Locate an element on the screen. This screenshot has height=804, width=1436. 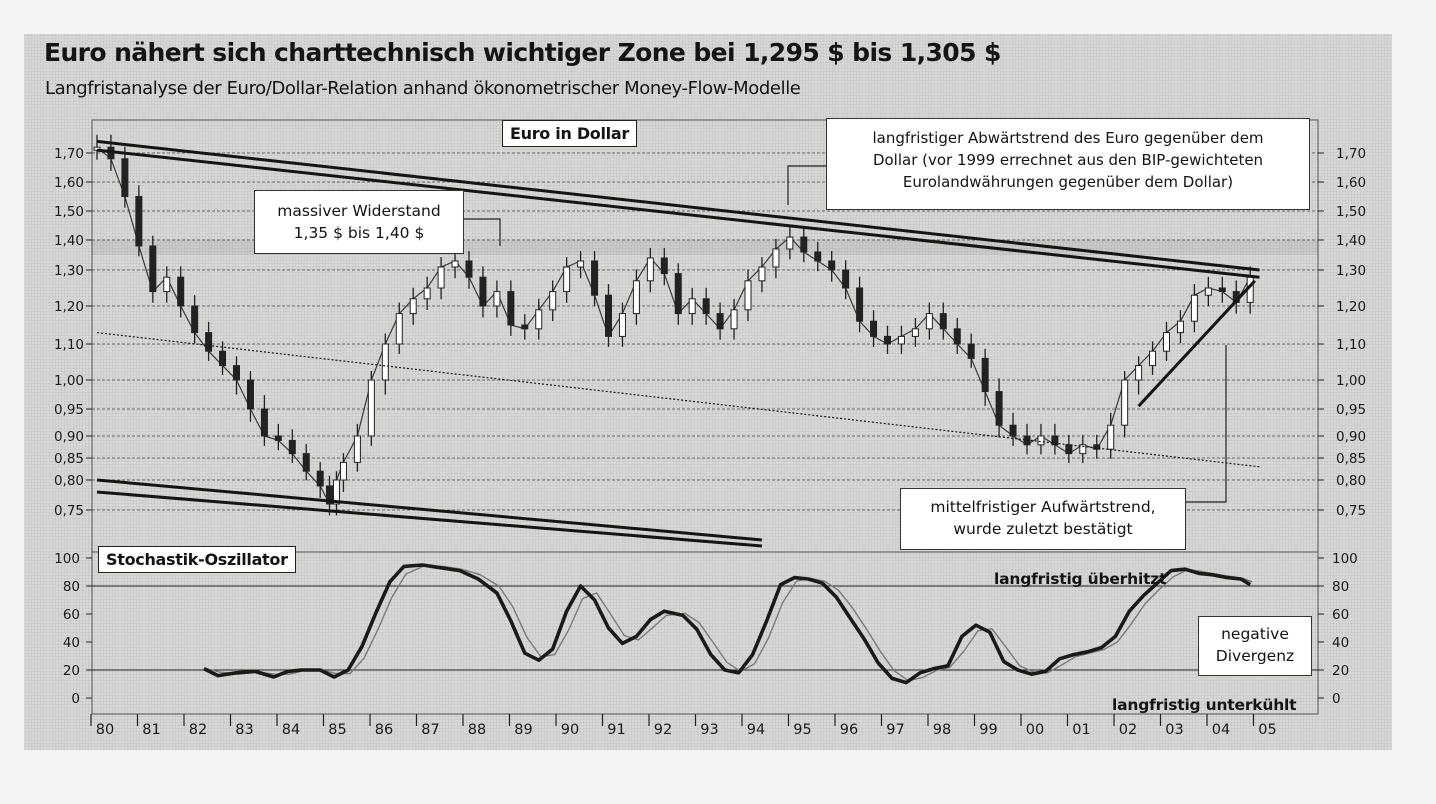
divergence-annotation-line: negative is located at coordinates (1255, 634).